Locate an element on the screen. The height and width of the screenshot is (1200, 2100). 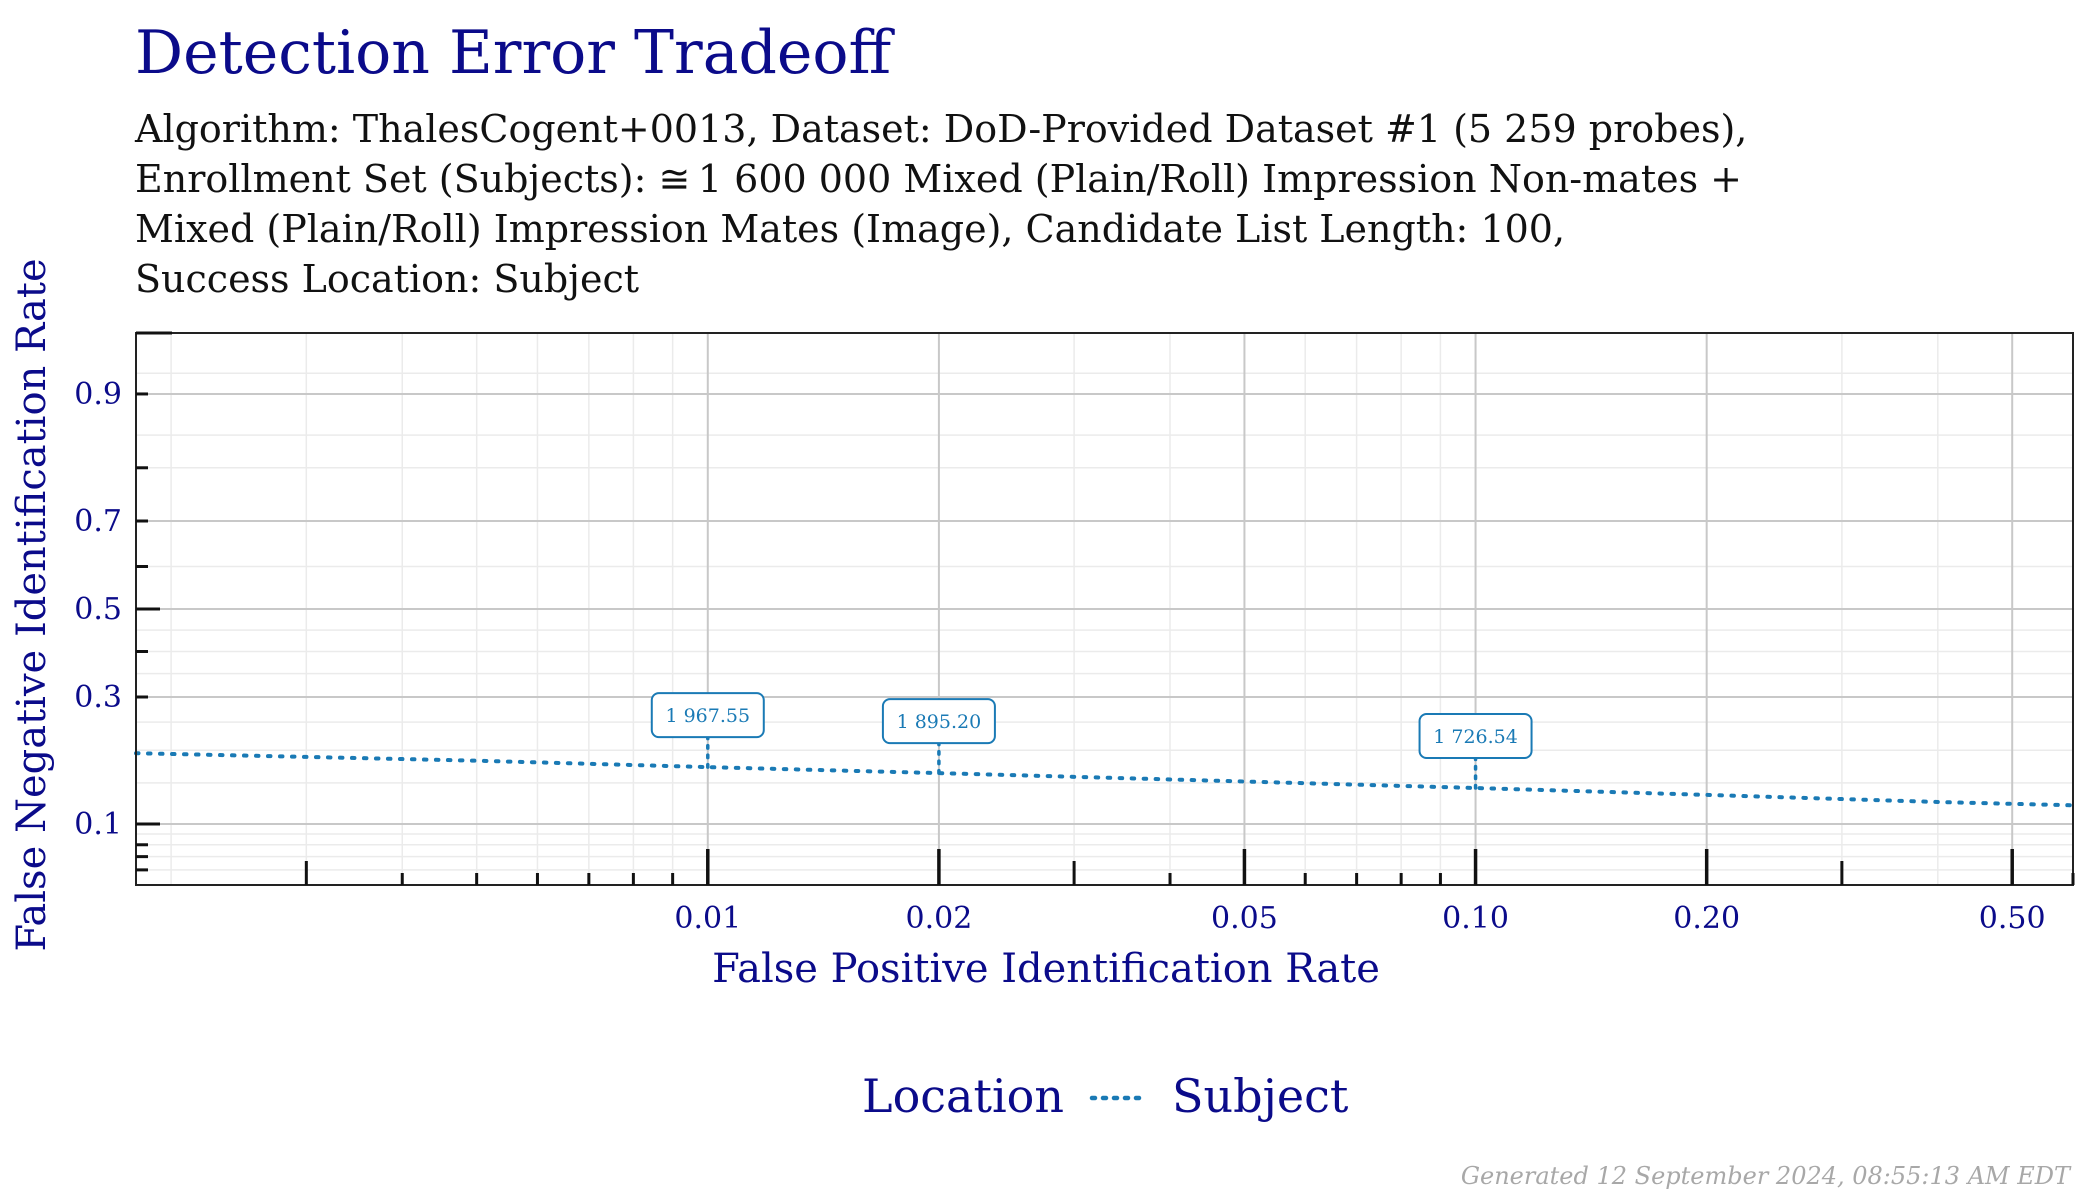
series-layer is located at coordinates (1104, 779).